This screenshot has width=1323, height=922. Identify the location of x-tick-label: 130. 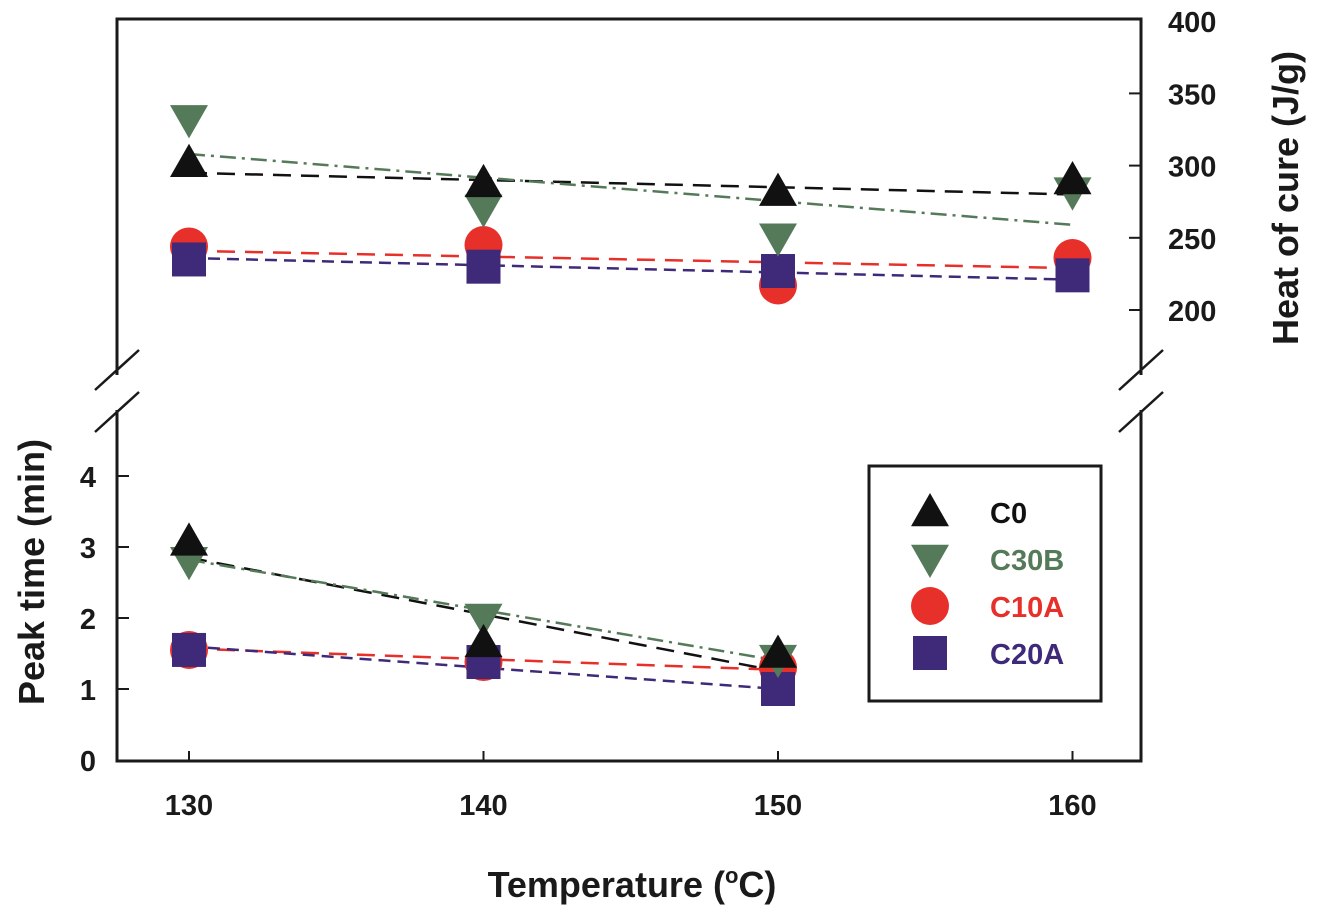
(189, 806).